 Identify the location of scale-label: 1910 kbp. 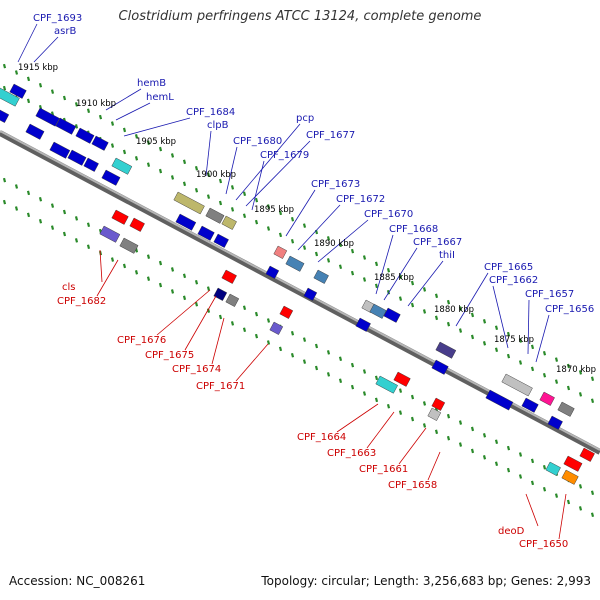
(96, 104).